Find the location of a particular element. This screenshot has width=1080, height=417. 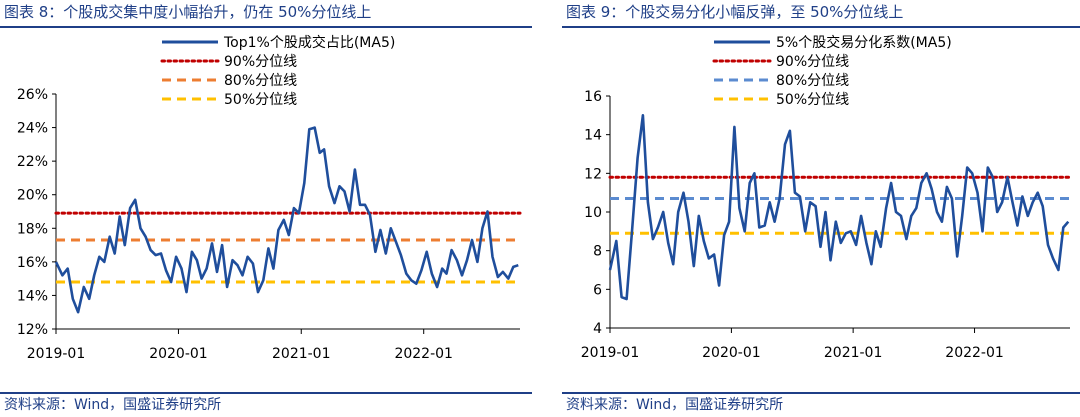

figure-title: 图表 9：个股交易分化小幅反弹，至 50%分位线上 is located at coordinates (735, 12).